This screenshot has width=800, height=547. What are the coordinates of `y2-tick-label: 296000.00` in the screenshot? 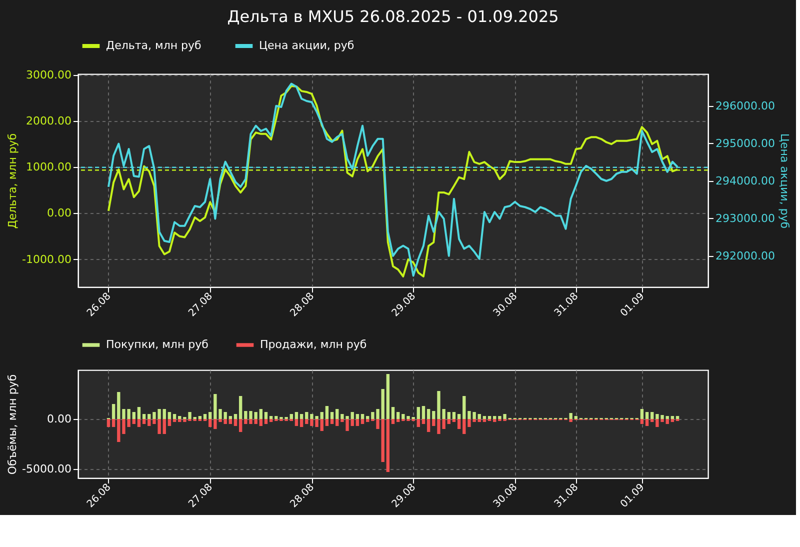 It's located at (745, 105).